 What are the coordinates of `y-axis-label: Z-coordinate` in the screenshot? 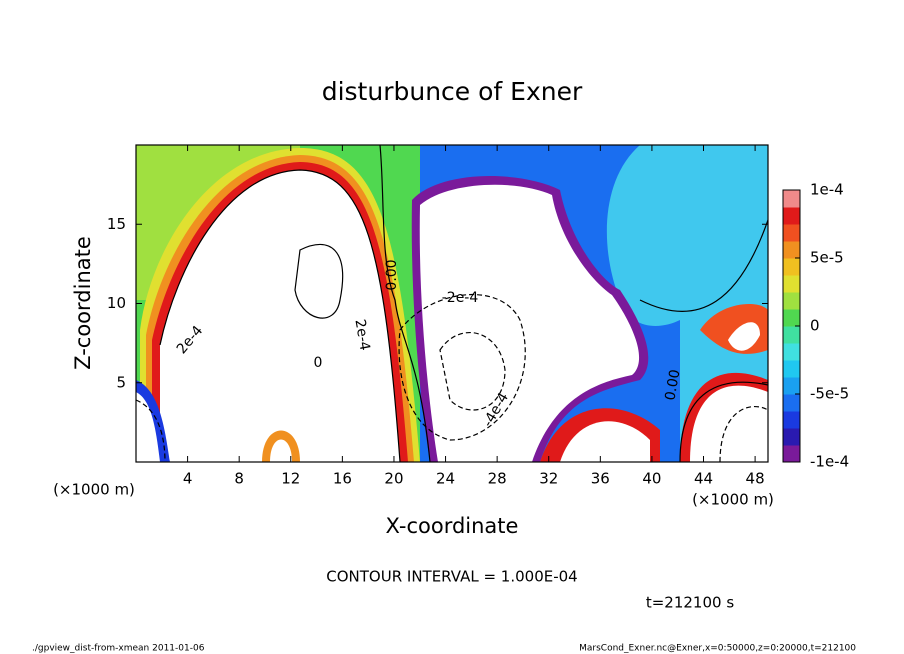 It's located at (83, 303).